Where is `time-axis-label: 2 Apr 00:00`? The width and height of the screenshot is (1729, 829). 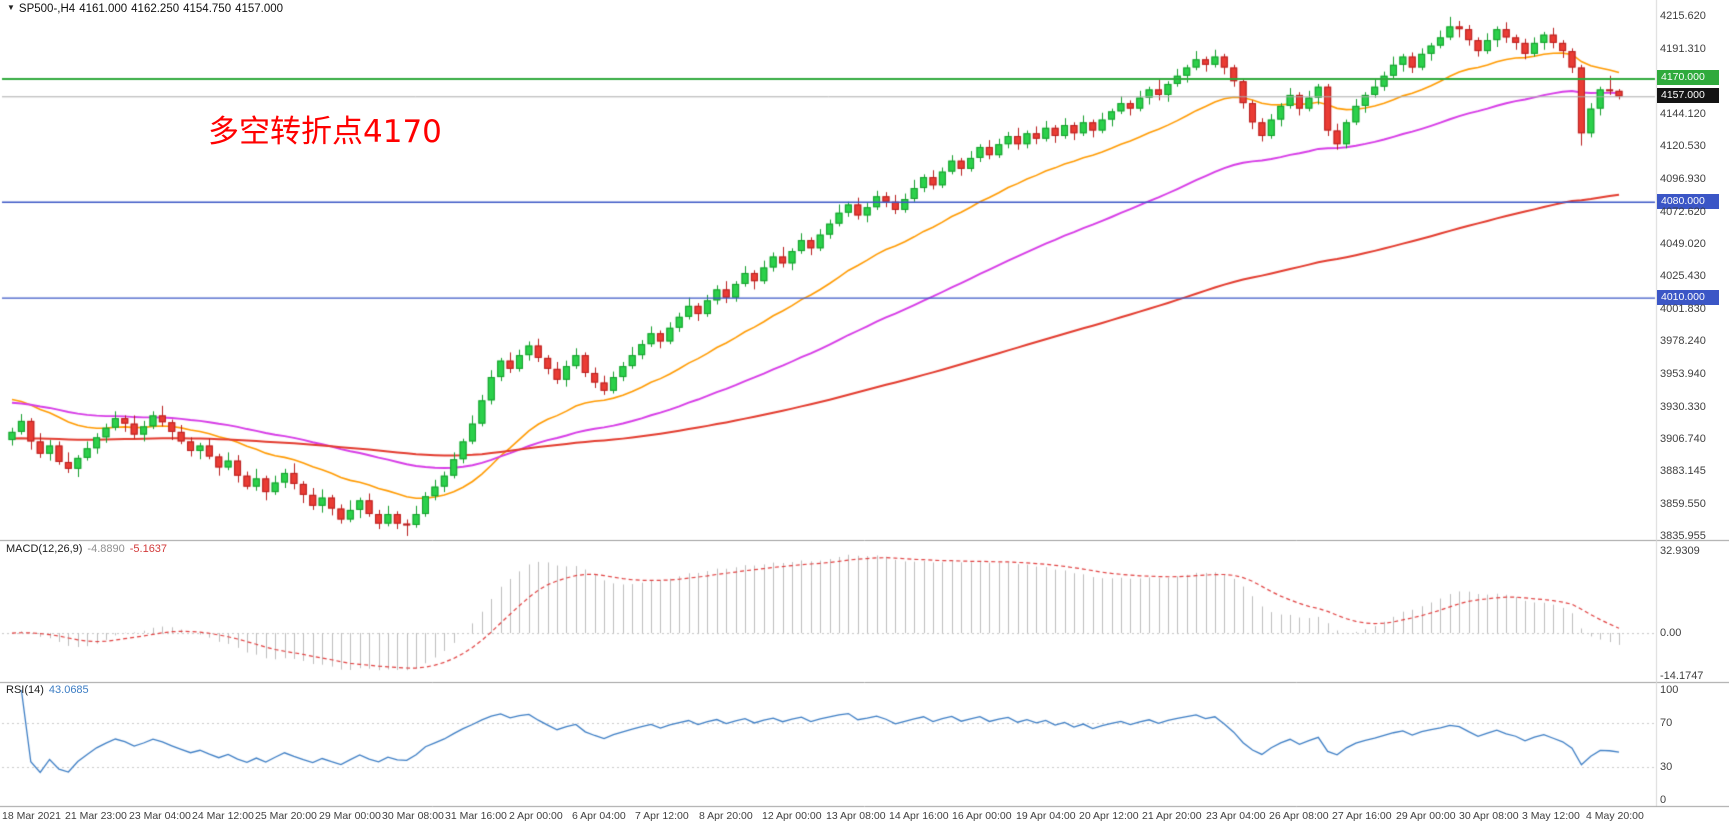 time-axis-label: 2 Apr 00:00 is located at coordinates (536, 816).